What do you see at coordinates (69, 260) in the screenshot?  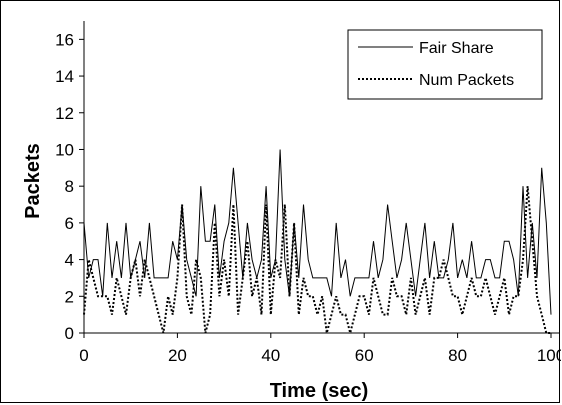 I see `y-tick-label: 4` at bounding box center [69, 260].